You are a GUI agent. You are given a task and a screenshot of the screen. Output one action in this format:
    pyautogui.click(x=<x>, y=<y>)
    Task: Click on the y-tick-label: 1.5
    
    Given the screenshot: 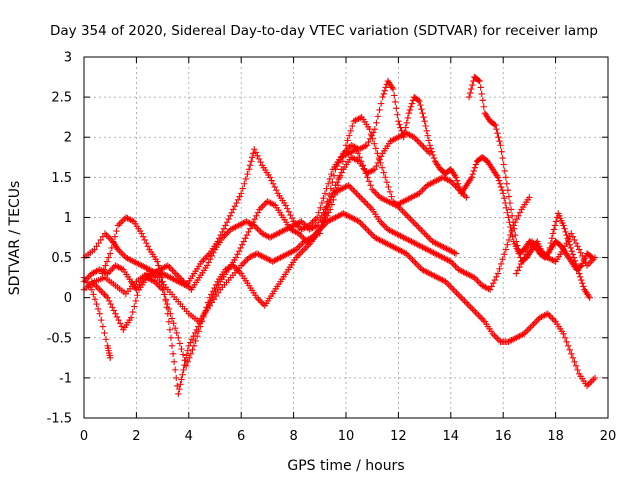 What is the action you would take?
    pyautogui.click(x=61, y=178)
    